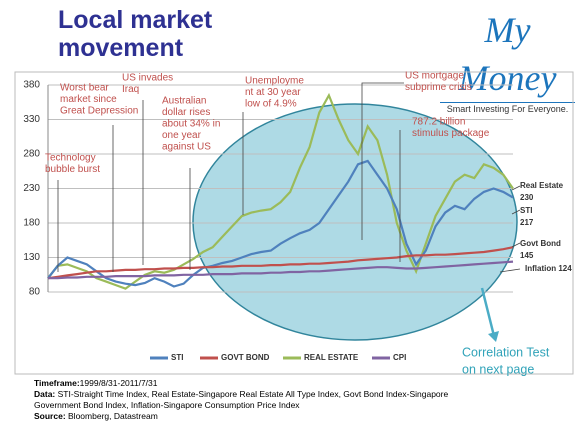  What do you see at coordinates (488, 312) in the screenshot?
I see `callout-arrow` at bounding box center [488, 312].